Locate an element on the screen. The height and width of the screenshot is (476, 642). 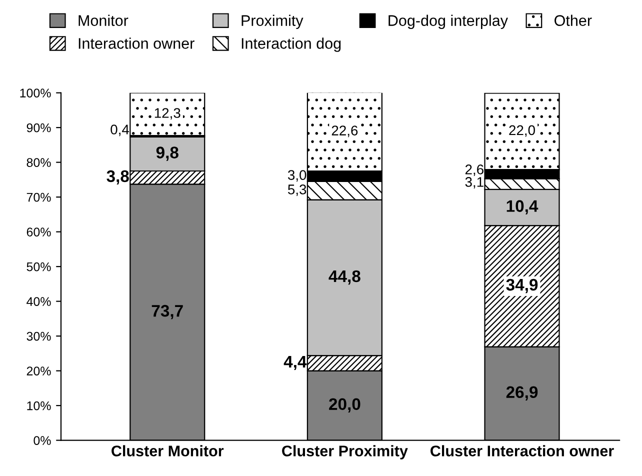
data-label: 5,3 is located at coordinates (297, 190).